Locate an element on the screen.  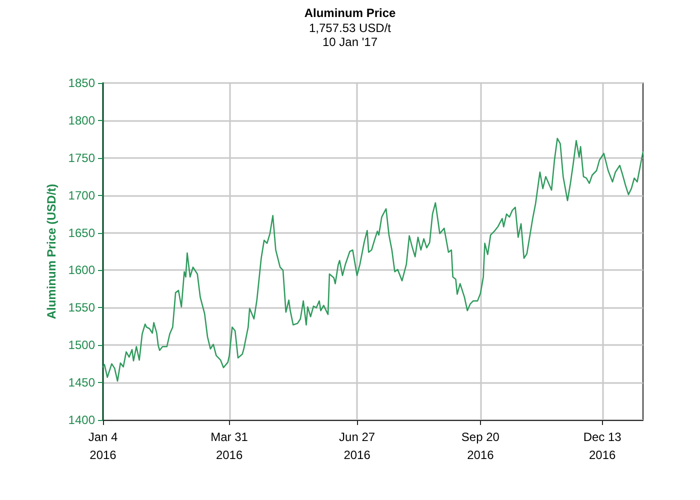
x-tick-label: Sep 20 2016 is located at coordinates (480, 446).